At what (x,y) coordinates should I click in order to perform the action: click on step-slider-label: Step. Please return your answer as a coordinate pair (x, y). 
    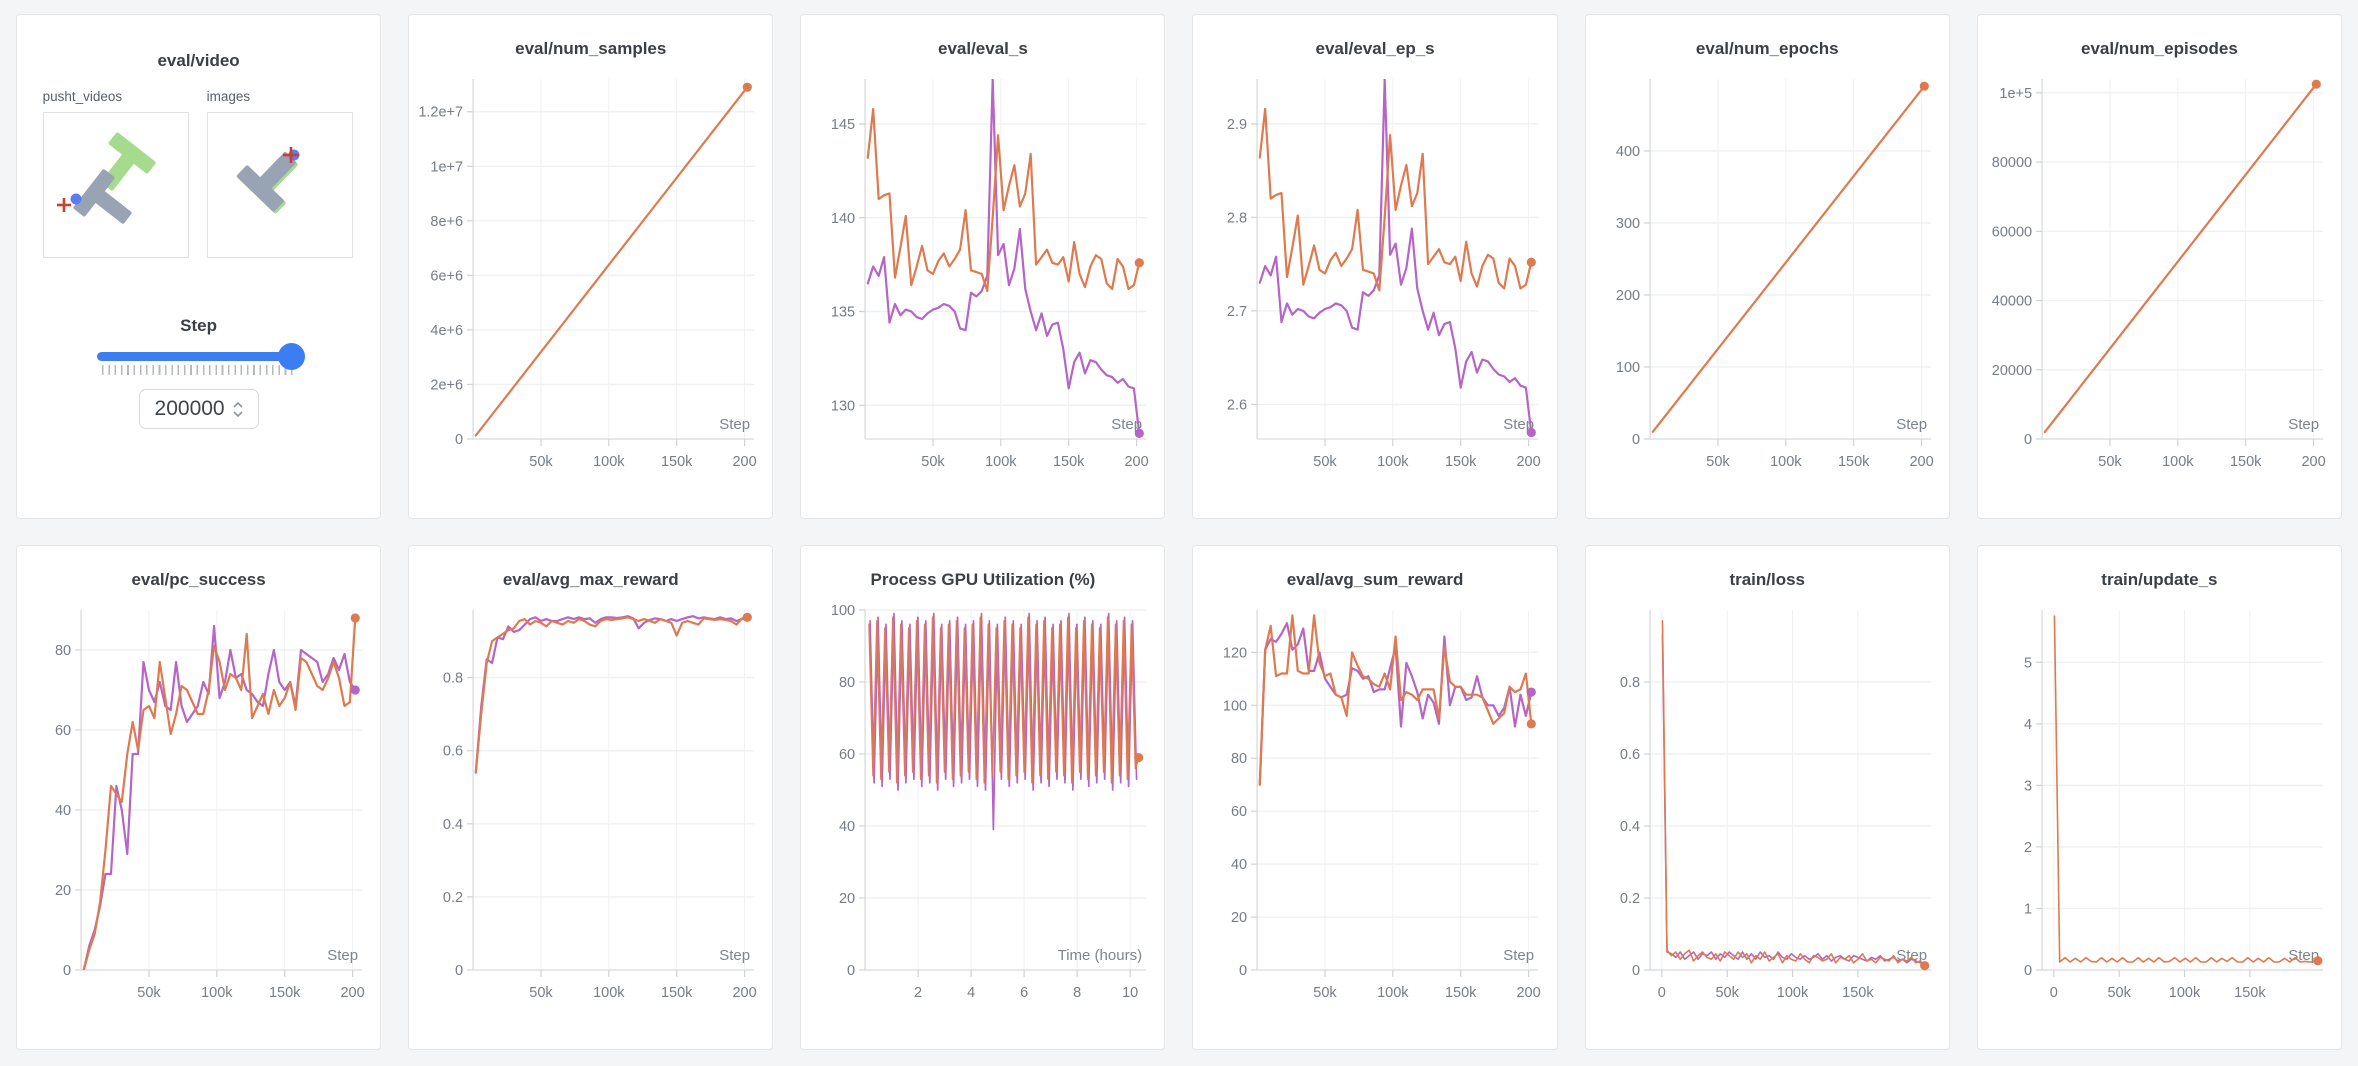
    Looking at the image, I should click on (198, 325).